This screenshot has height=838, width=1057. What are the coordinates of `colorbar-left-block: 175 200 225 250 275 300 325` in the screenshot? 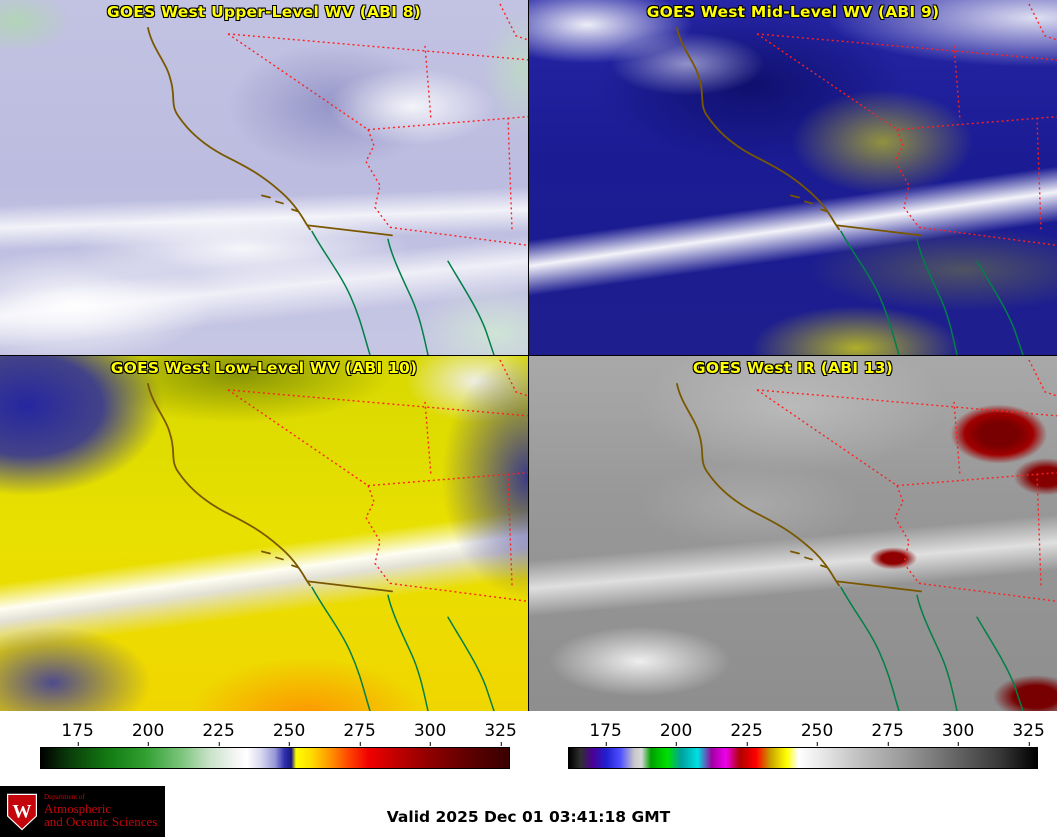 It's located at (278, 745).